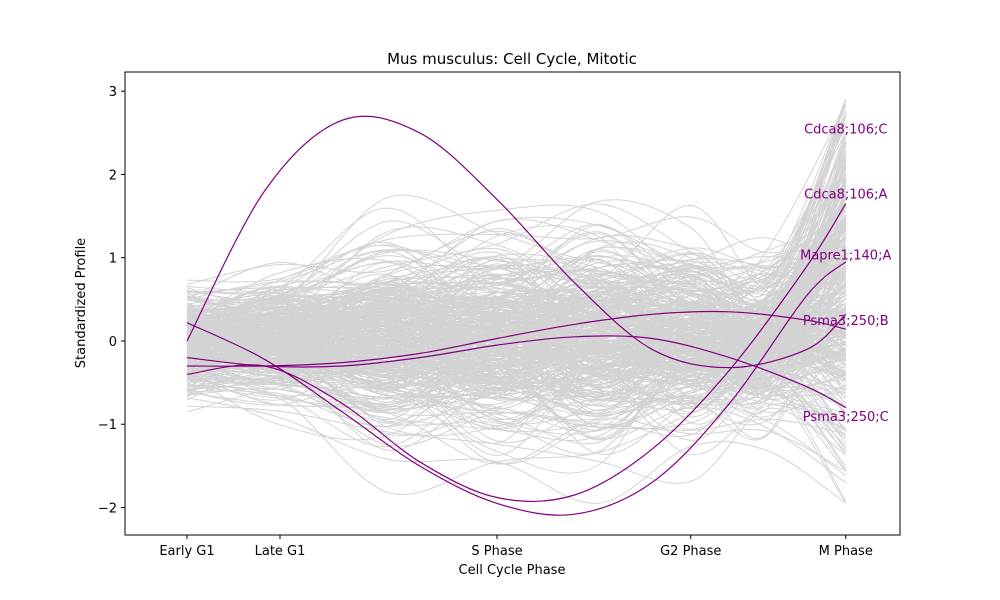 Image resolution: width=1000 pixels, height=600 pixels. Describe the element at coordinates (113, 92) in the screenshot. I see `y-tick-label: 3` at that location.